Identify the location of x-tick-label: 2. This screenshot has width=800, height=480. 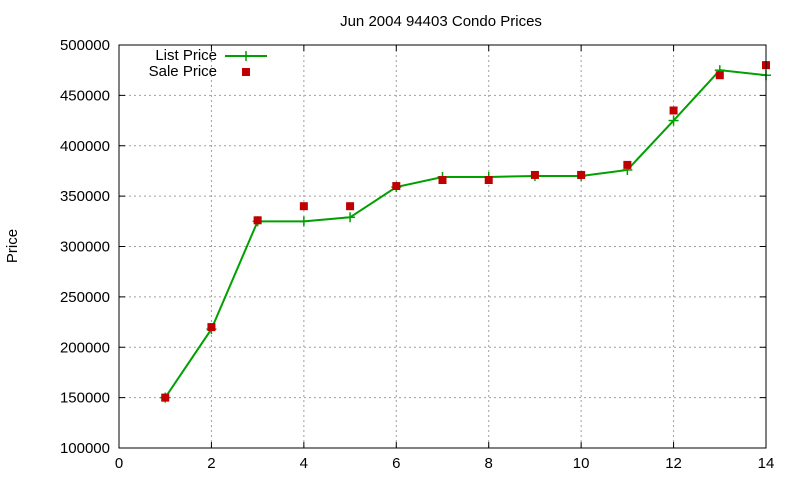
(211, 463).